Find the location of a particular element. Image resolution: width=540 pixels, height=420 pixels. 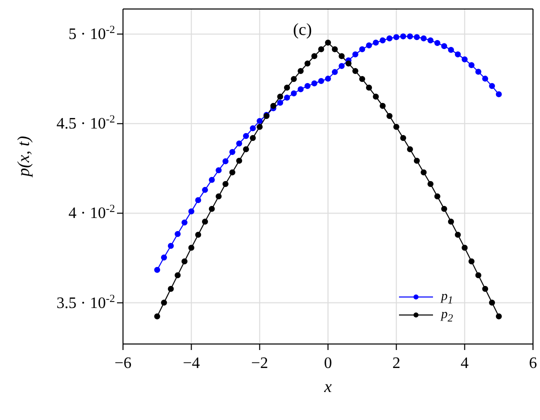

annotation: (c) is located at coordinates (302, 30).